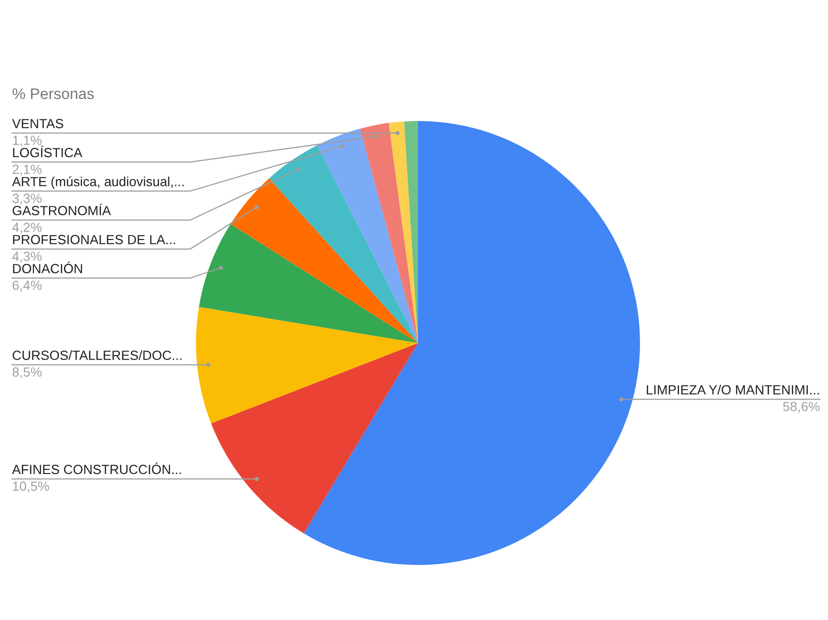 Image resolution: width=828 pixels, height=620 pixels. Describe the element at coordinates (27, 141) in the screenshot. I see `data-label: 1,1%` at that location.